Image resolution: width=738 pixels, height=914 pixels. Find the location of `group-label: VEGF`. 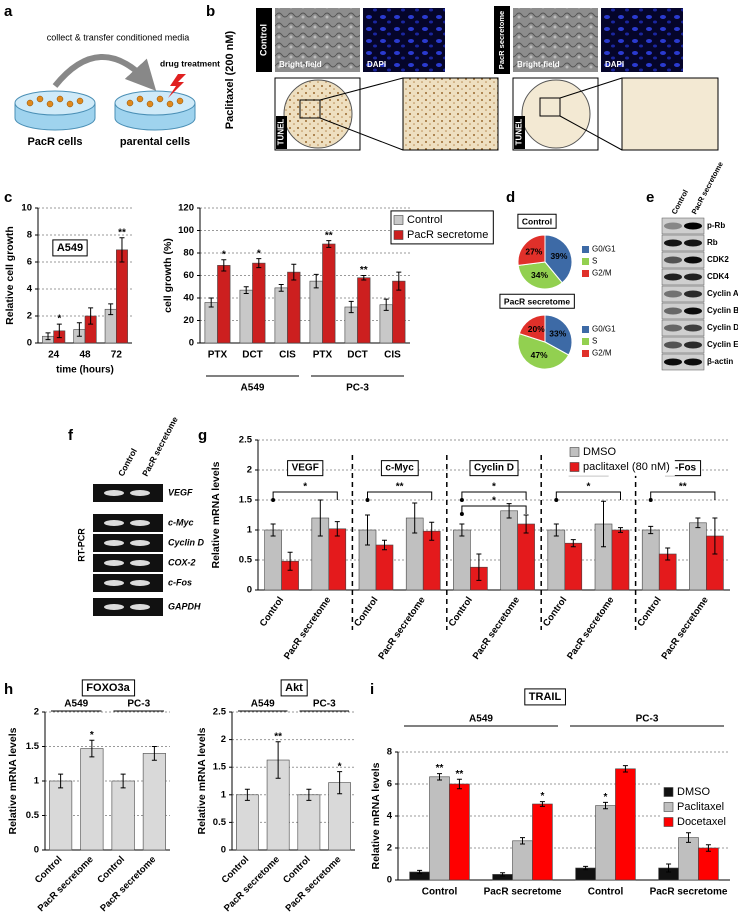

group-label: VEGF is located at coordinates (305, 468).